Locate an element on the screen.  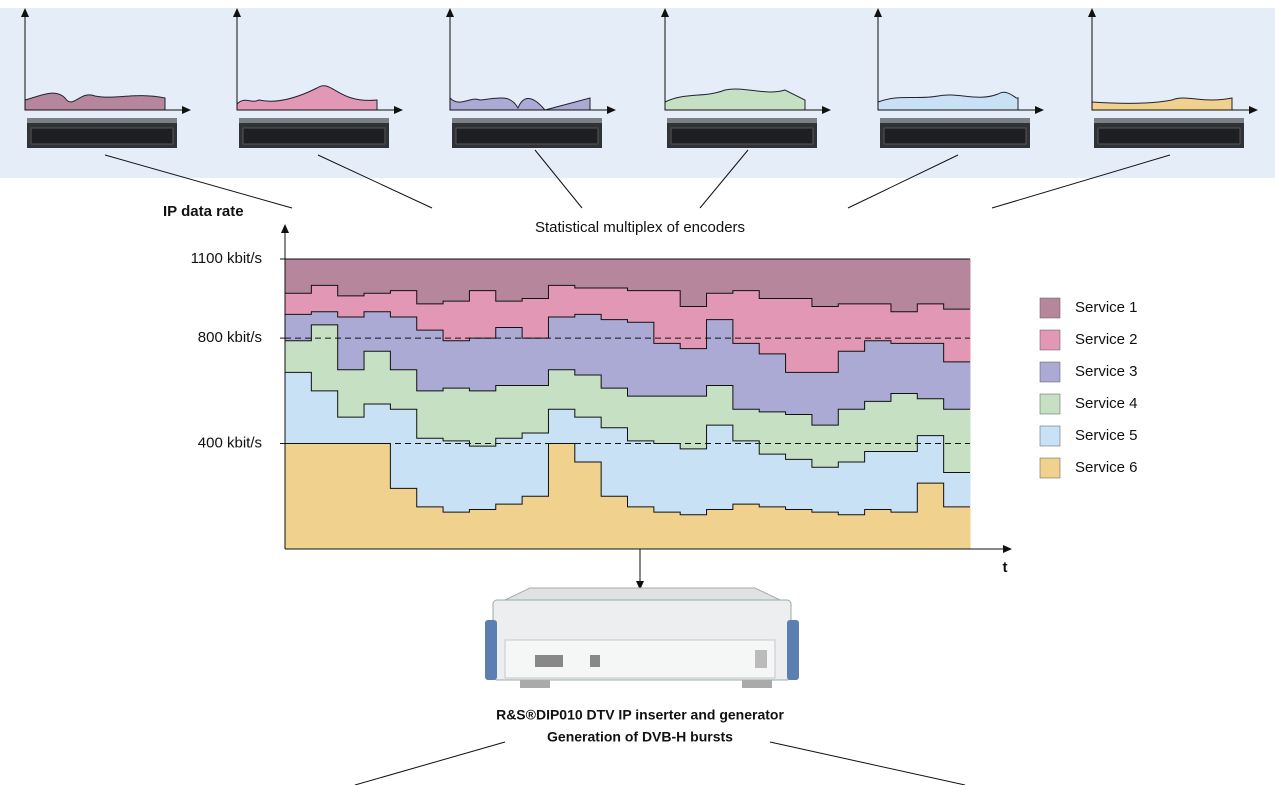
top-label: Statistical multiplex of encoders is located at coordinates (640, 227).